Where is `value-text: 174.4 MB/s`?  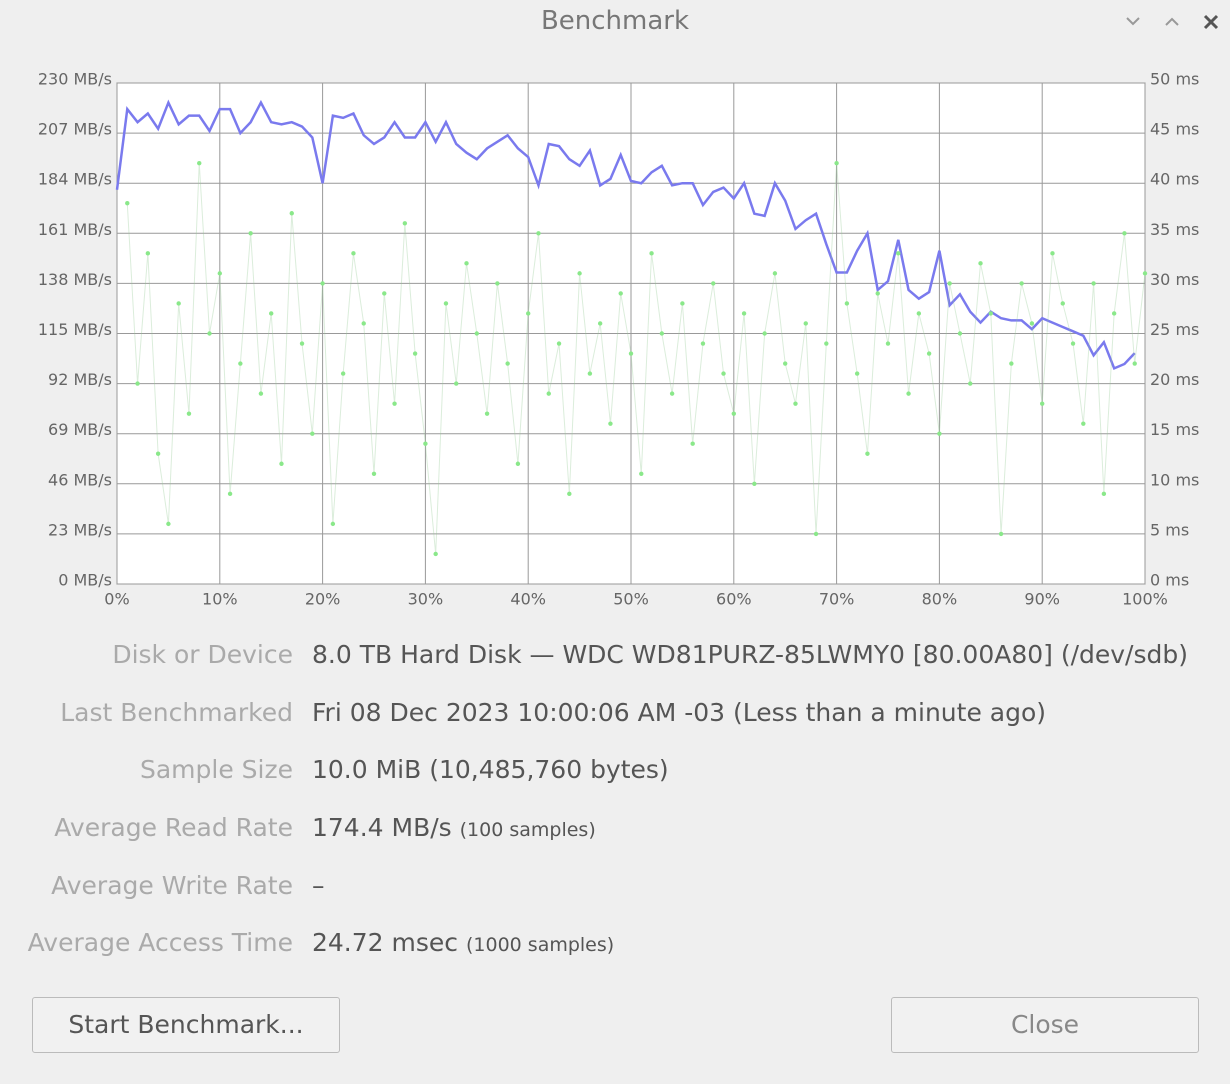
value-text: 174.4 MB/s is located at coordinates (382, 827).